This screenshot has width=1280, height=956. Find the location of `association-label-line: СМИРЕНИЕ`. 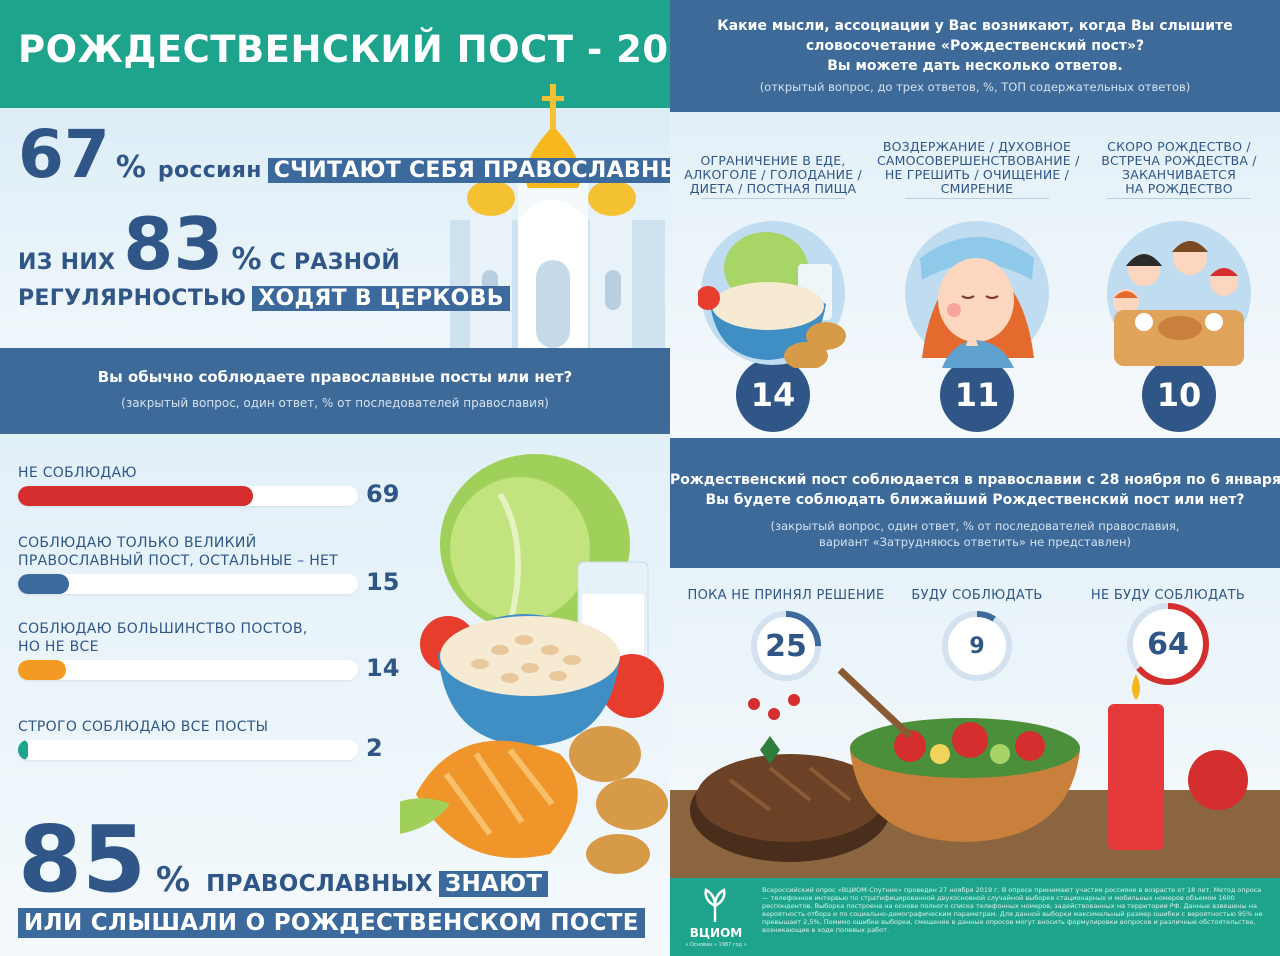

association-label-line: СМИРЕНИЕ is located at coordinates (977, 188).